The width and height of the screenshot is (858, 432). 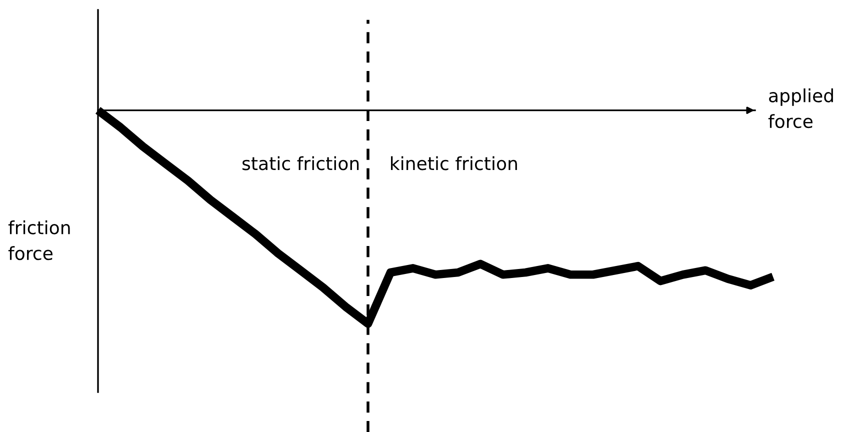 What do you see at coordinates (454, 163) in the screenshot?
I see `annotation: kinetic friction` at bounding box center [454, 163].